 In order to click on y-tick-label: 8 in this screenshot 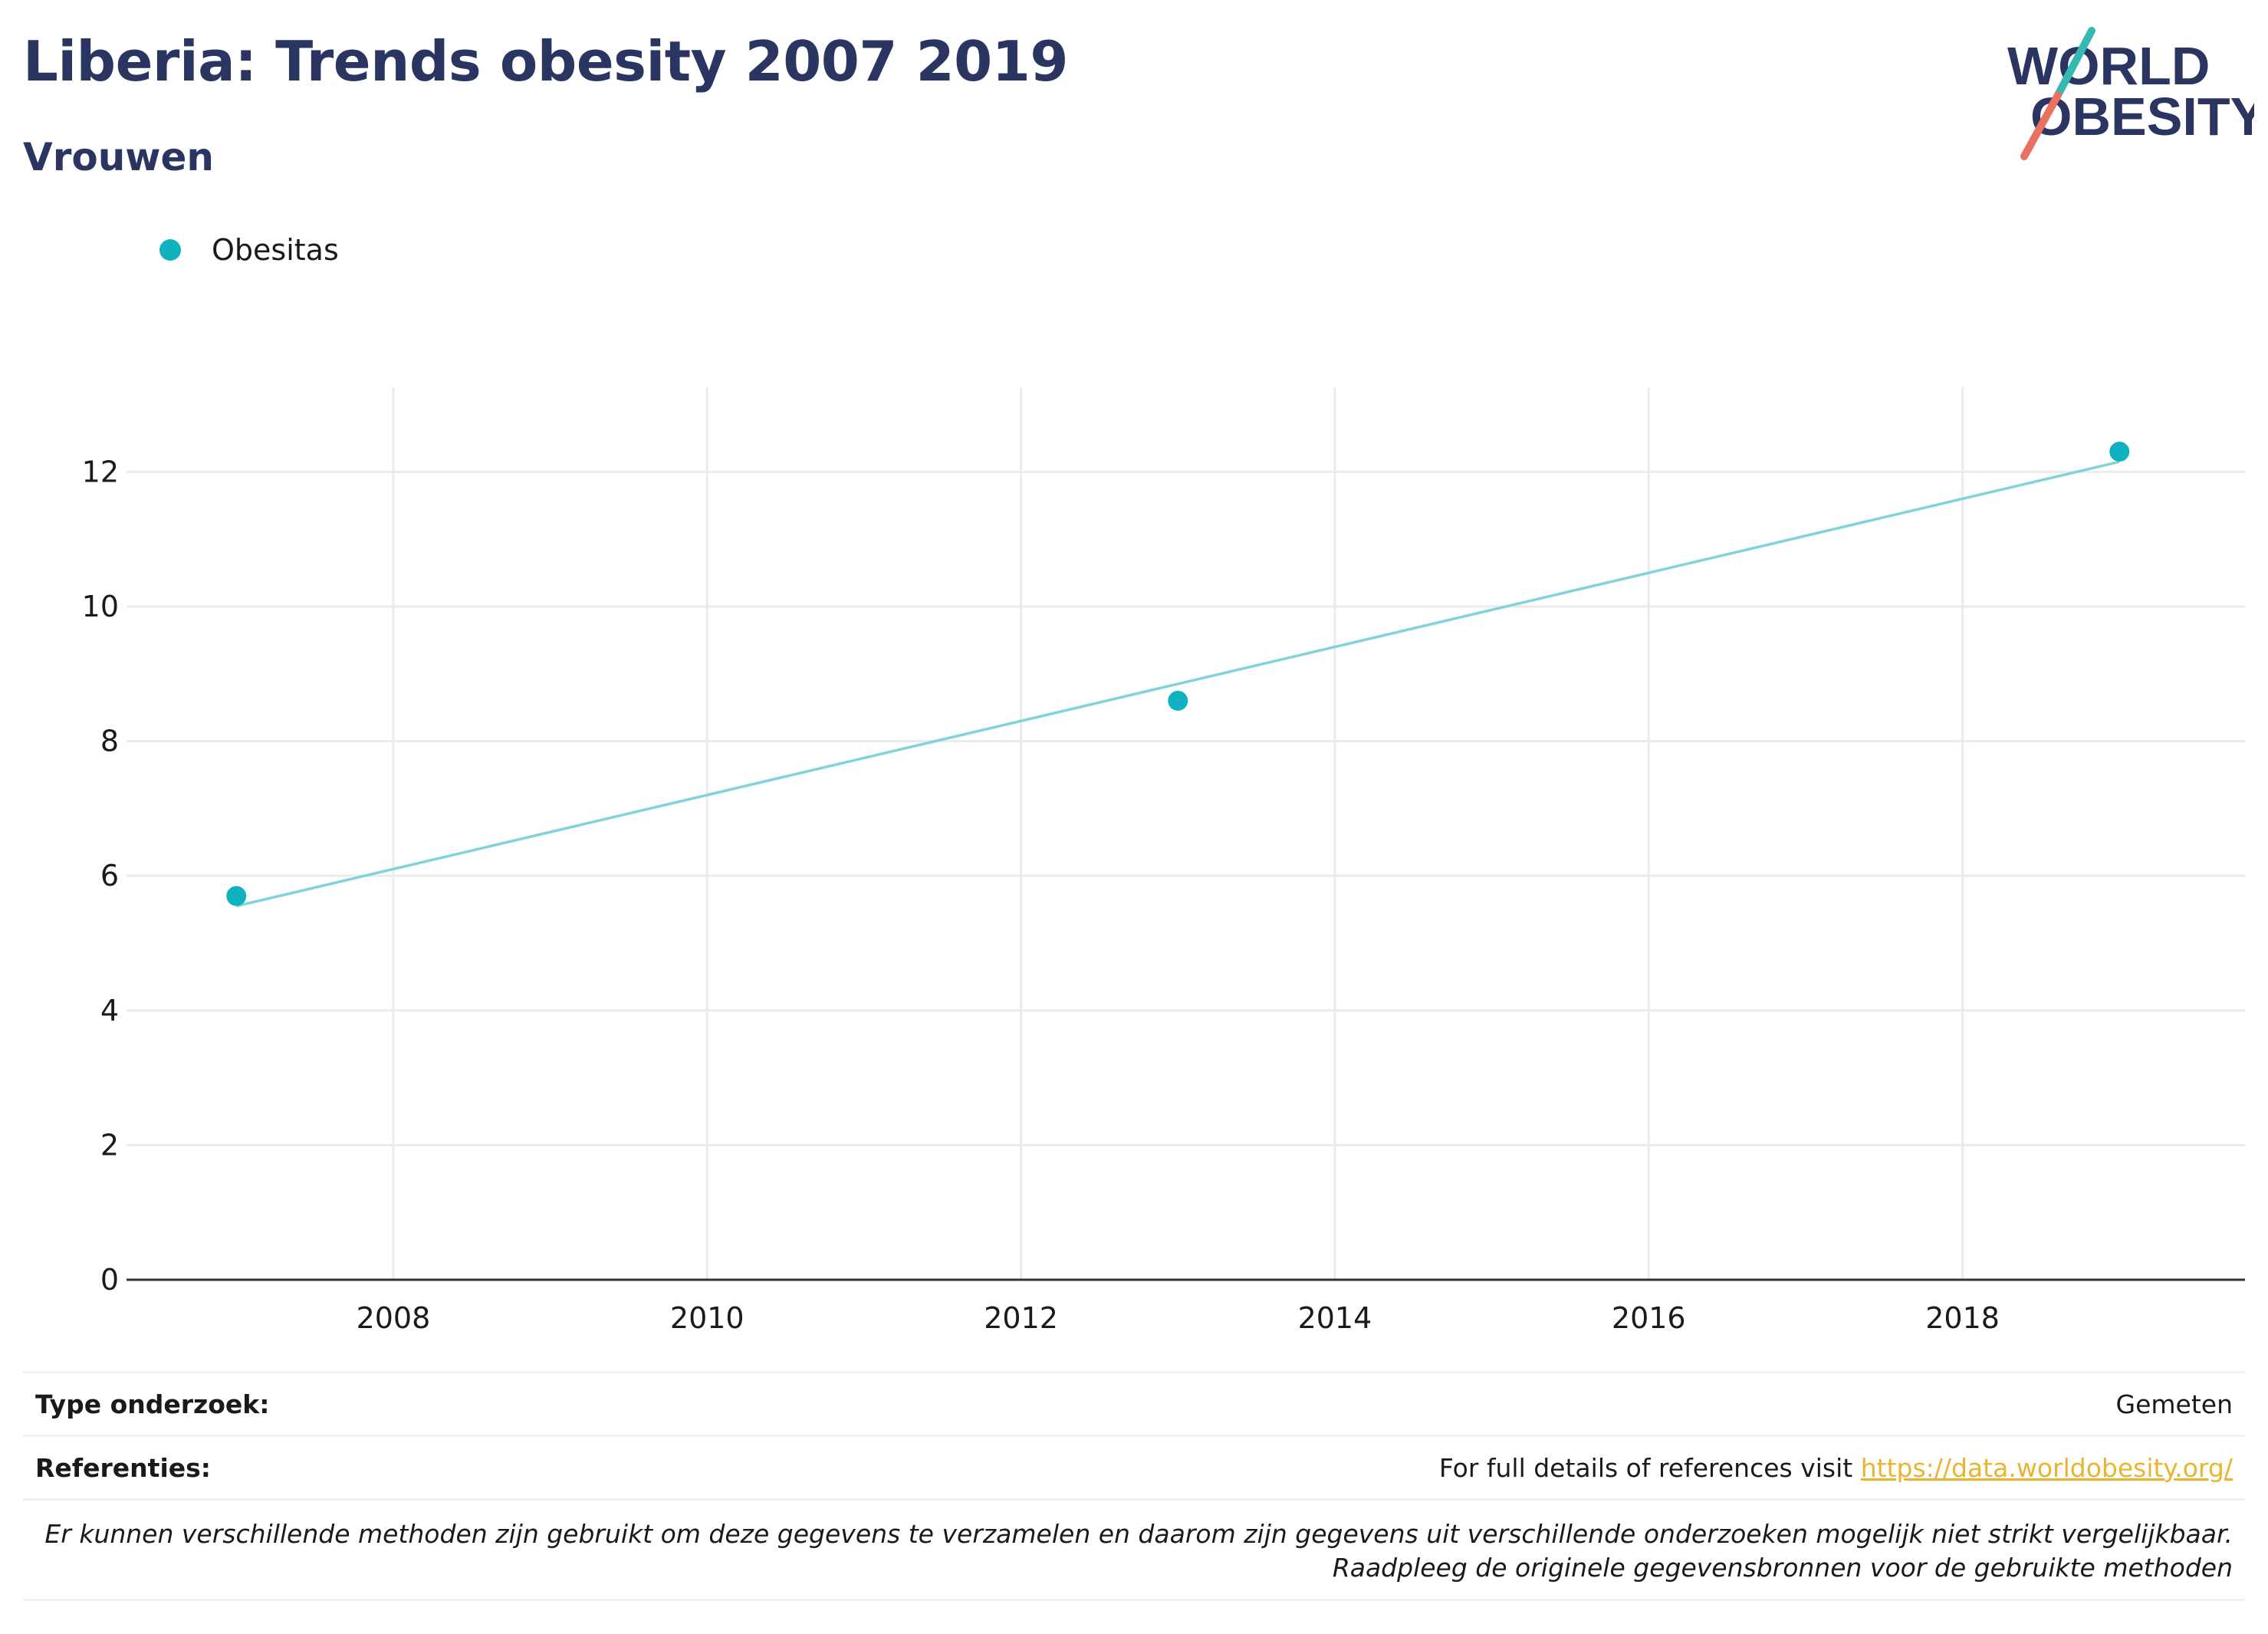, I will do `click(109, 742)`.